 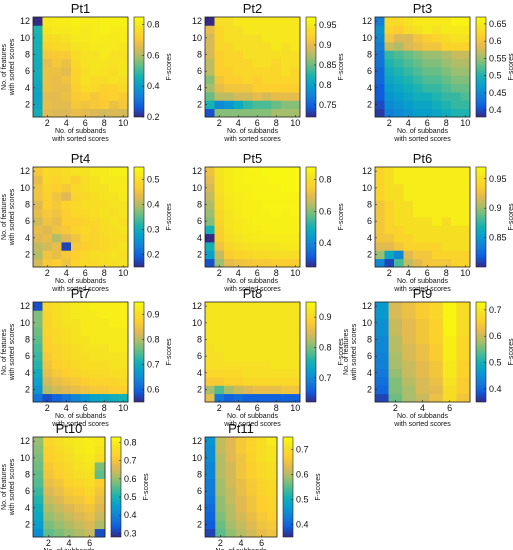 I want to click on colorbar-label: F-scores, so click(x=169, y=217).